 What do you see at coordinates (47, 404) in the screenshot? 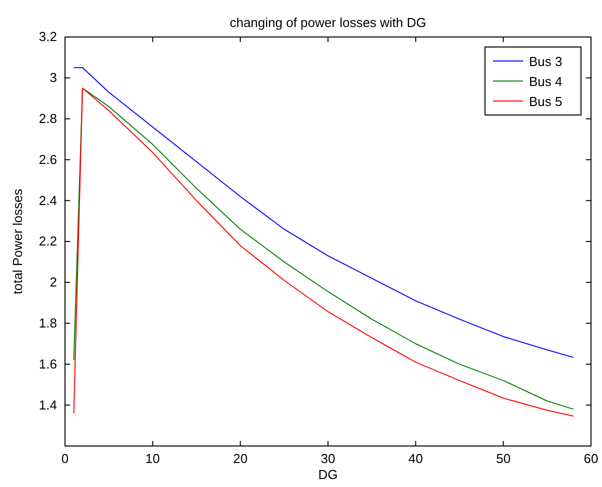
I see `y-tick-label: 1.4` at bounding box center [47, 404].